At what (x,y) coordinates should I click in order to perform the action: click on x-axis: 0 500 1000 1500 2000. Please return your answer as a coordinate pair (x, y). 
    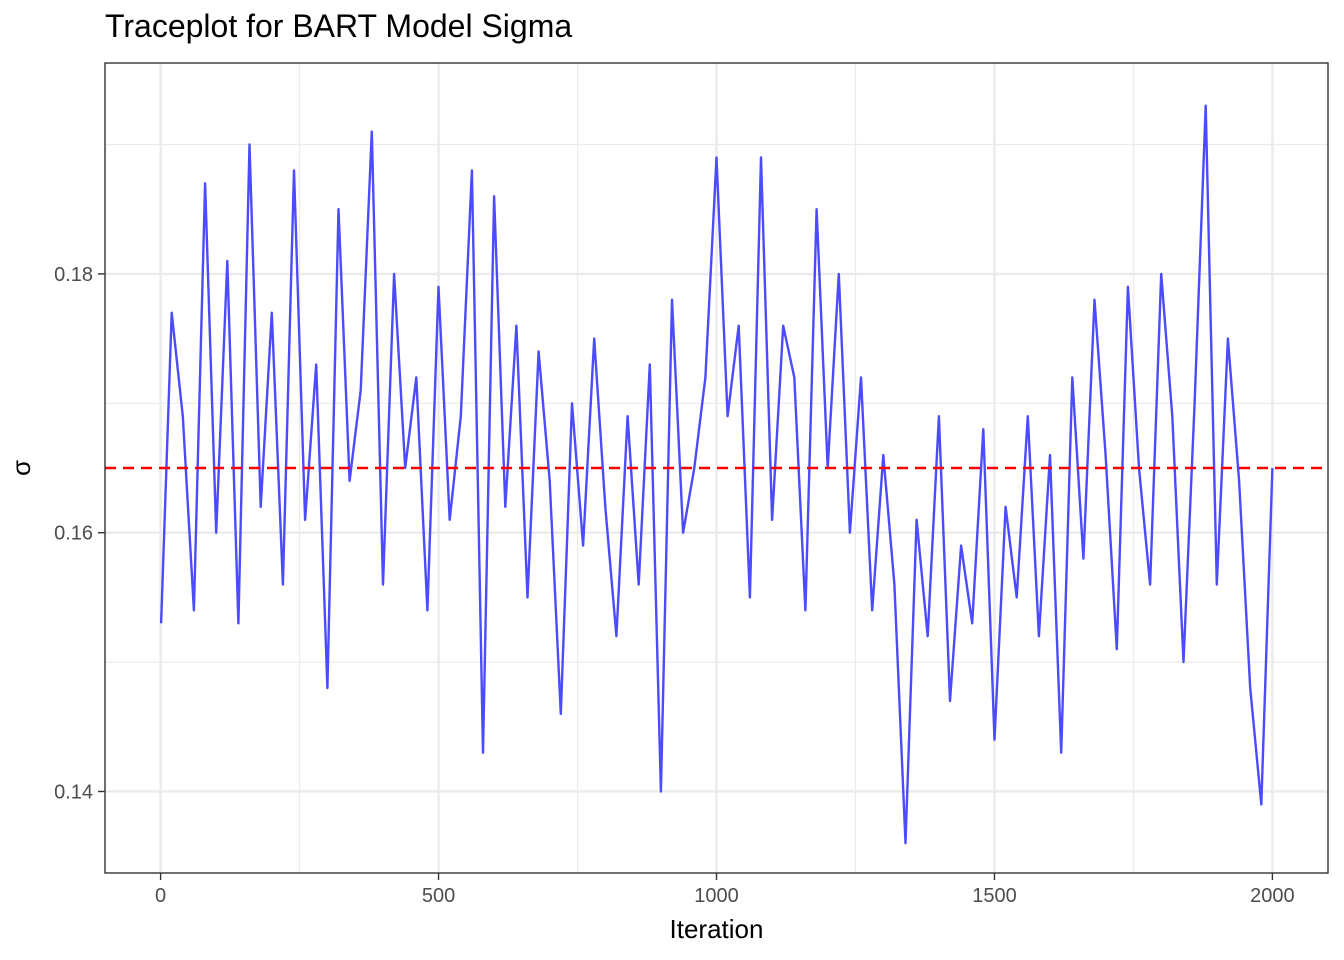
    Looking at the image, I should click on (725, 890).